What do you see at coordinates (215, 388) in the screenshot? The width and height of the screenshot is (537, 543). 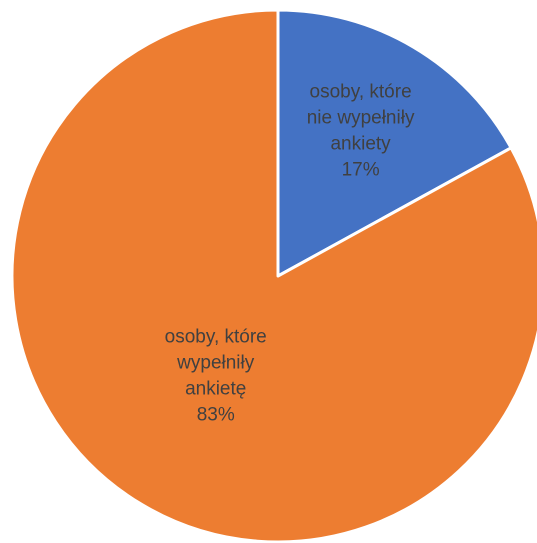 I see `slice-label-line: ankietę` at bounding box center [215, 388].